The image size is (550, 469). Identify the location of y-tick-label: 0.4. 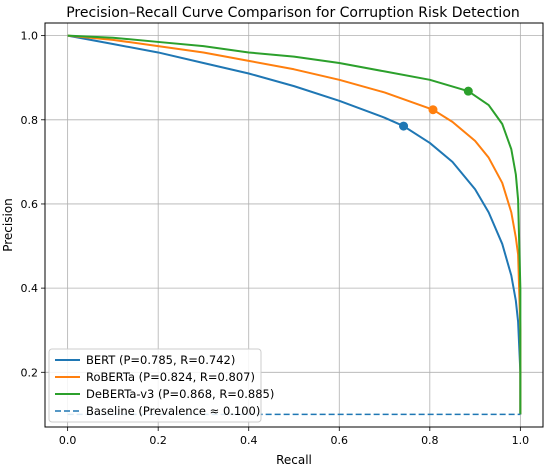
(30, 288).